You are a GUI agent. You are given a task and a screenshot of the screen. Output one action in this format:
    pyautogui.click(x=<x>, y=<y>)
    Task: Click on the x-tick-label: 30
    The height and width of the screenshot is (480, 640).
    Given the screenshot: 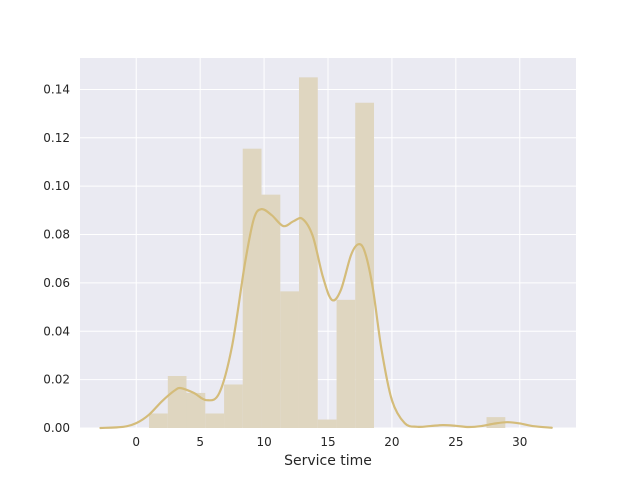 What is the action you would take?
    pyautogui.click(x=519, y=442)
    